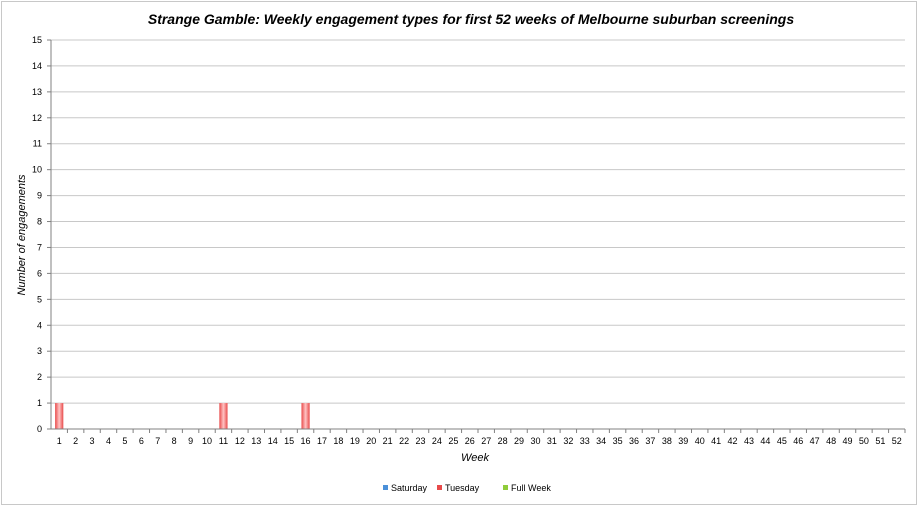 This screenshot has height=506, width=918. What do you see at coordinates (535, 441) in the screenshot?
I see `x-tick-label: 30` at bounding box center [535, 441].